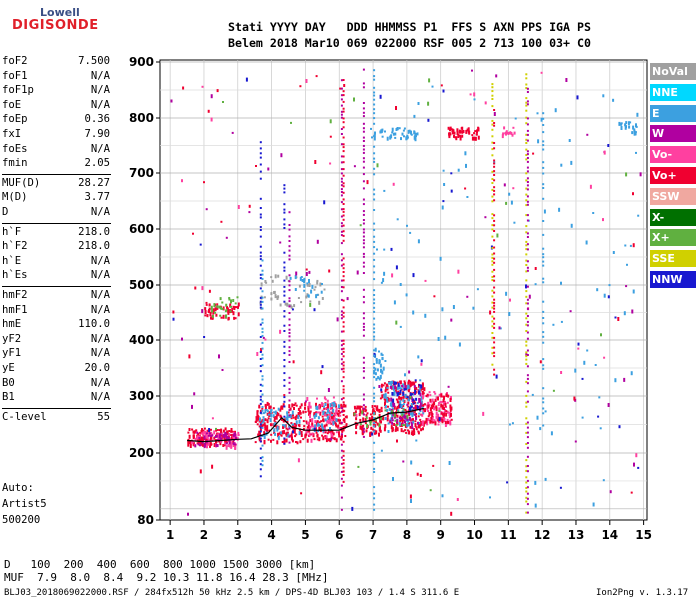  I want to click on x-axis-ticks: 1 2 3 4 5 6 7 8 9 10 11 12 13 14 15, so click(409, 531).